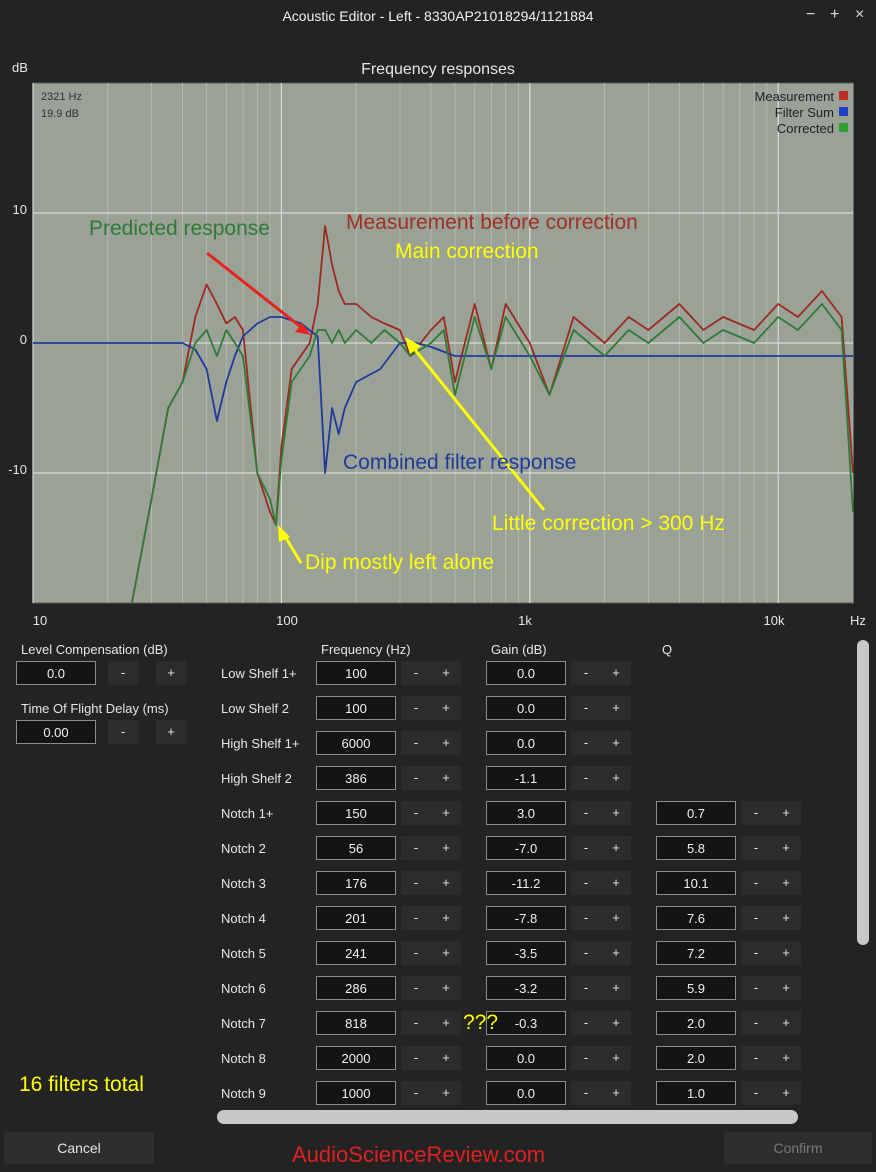  Describe the element at coordinates (56, 673) in the screenshot. I see `level-compensation-input: 0.0` at that location.